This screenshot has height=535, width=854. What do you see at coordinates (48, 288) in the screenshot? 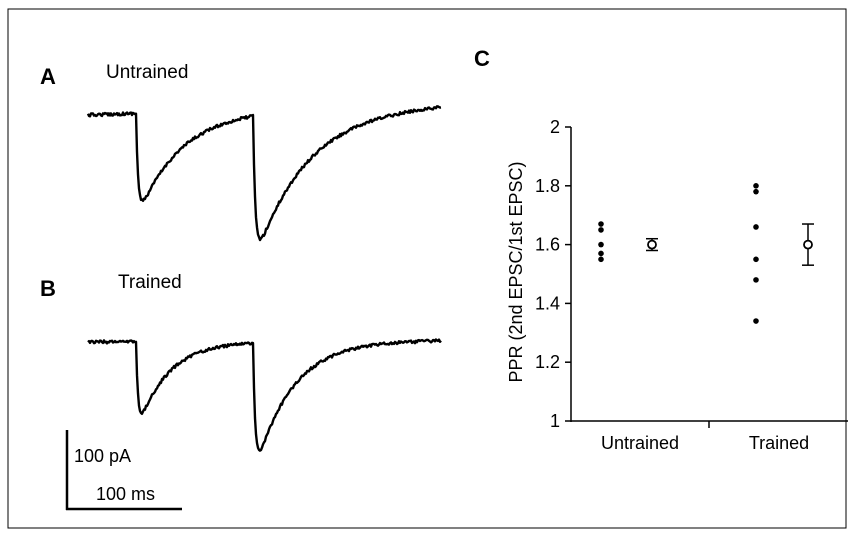
I see `panel-b-letter: B` at bounding box center [48, 288].